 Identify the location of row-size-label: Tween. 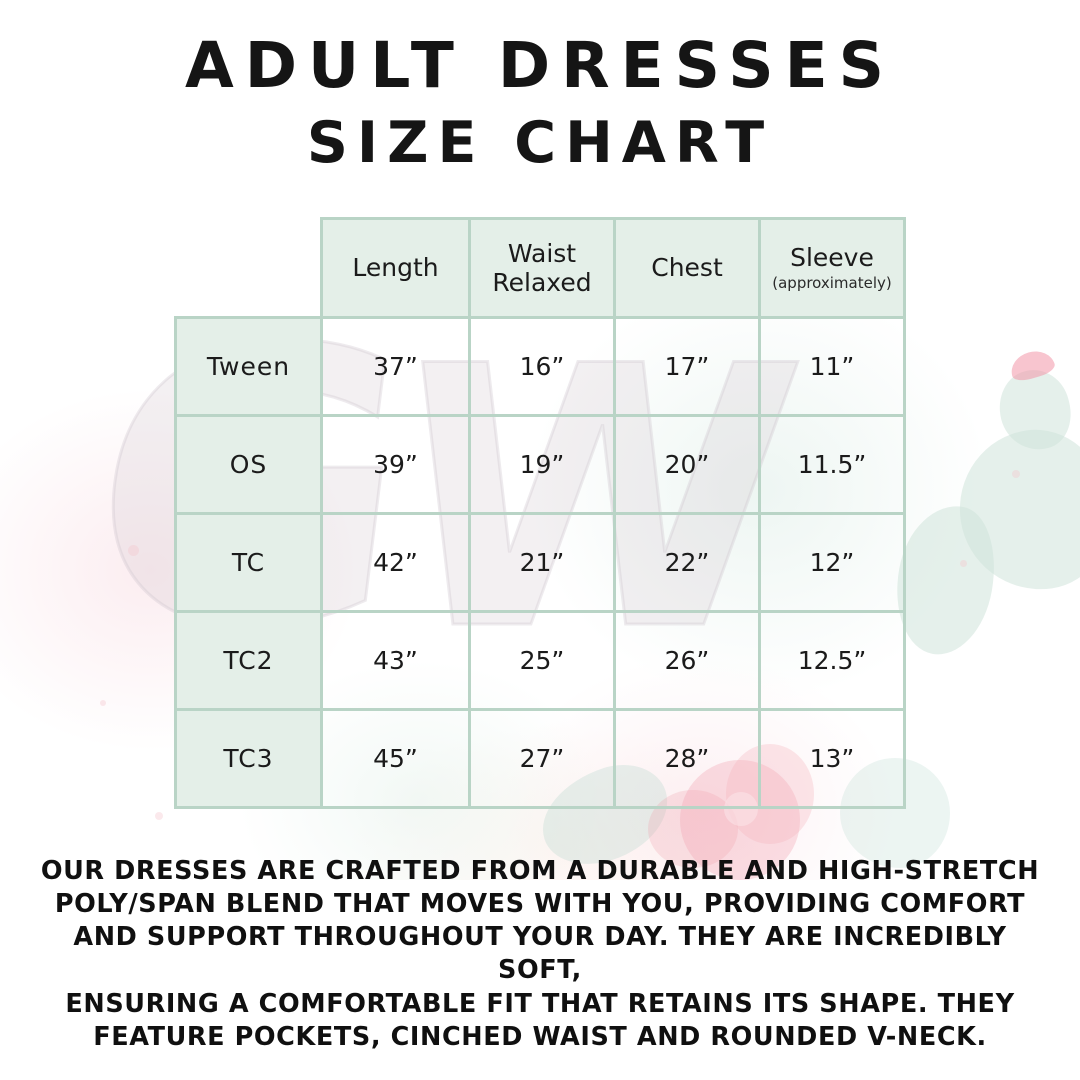
(248, 366).